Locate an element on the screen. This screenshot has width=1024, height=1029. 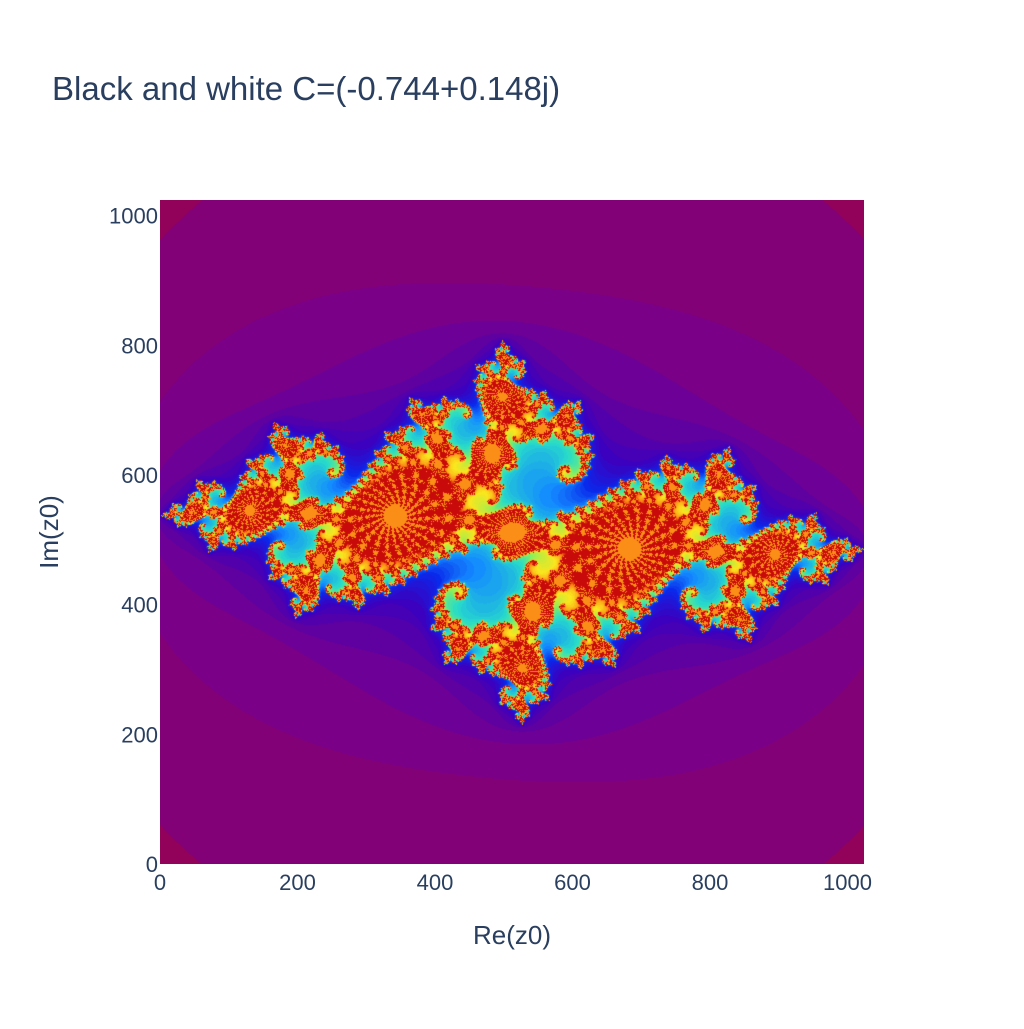
y-axis-label: Im(z0) is located at coordinates (49, 532).